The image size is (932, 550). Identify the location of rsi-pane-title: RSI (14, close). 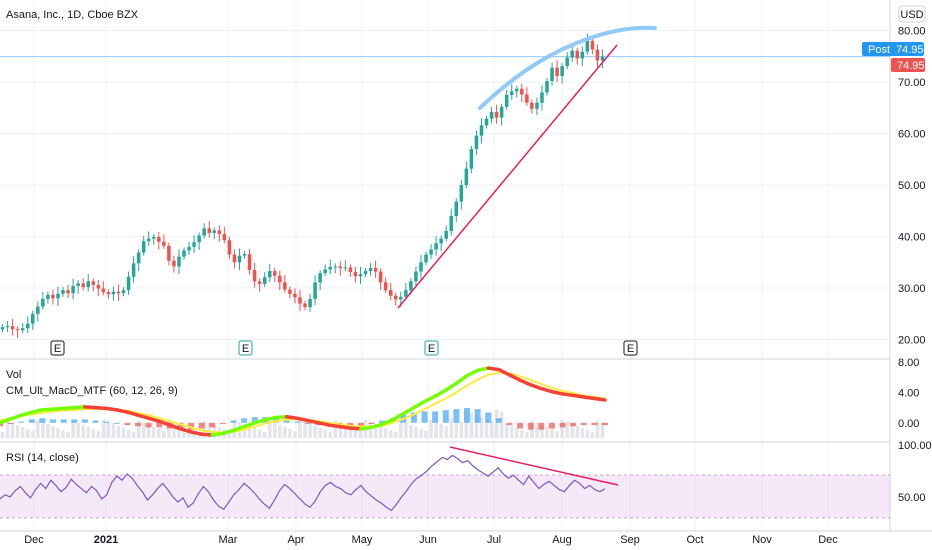
(42, 458).